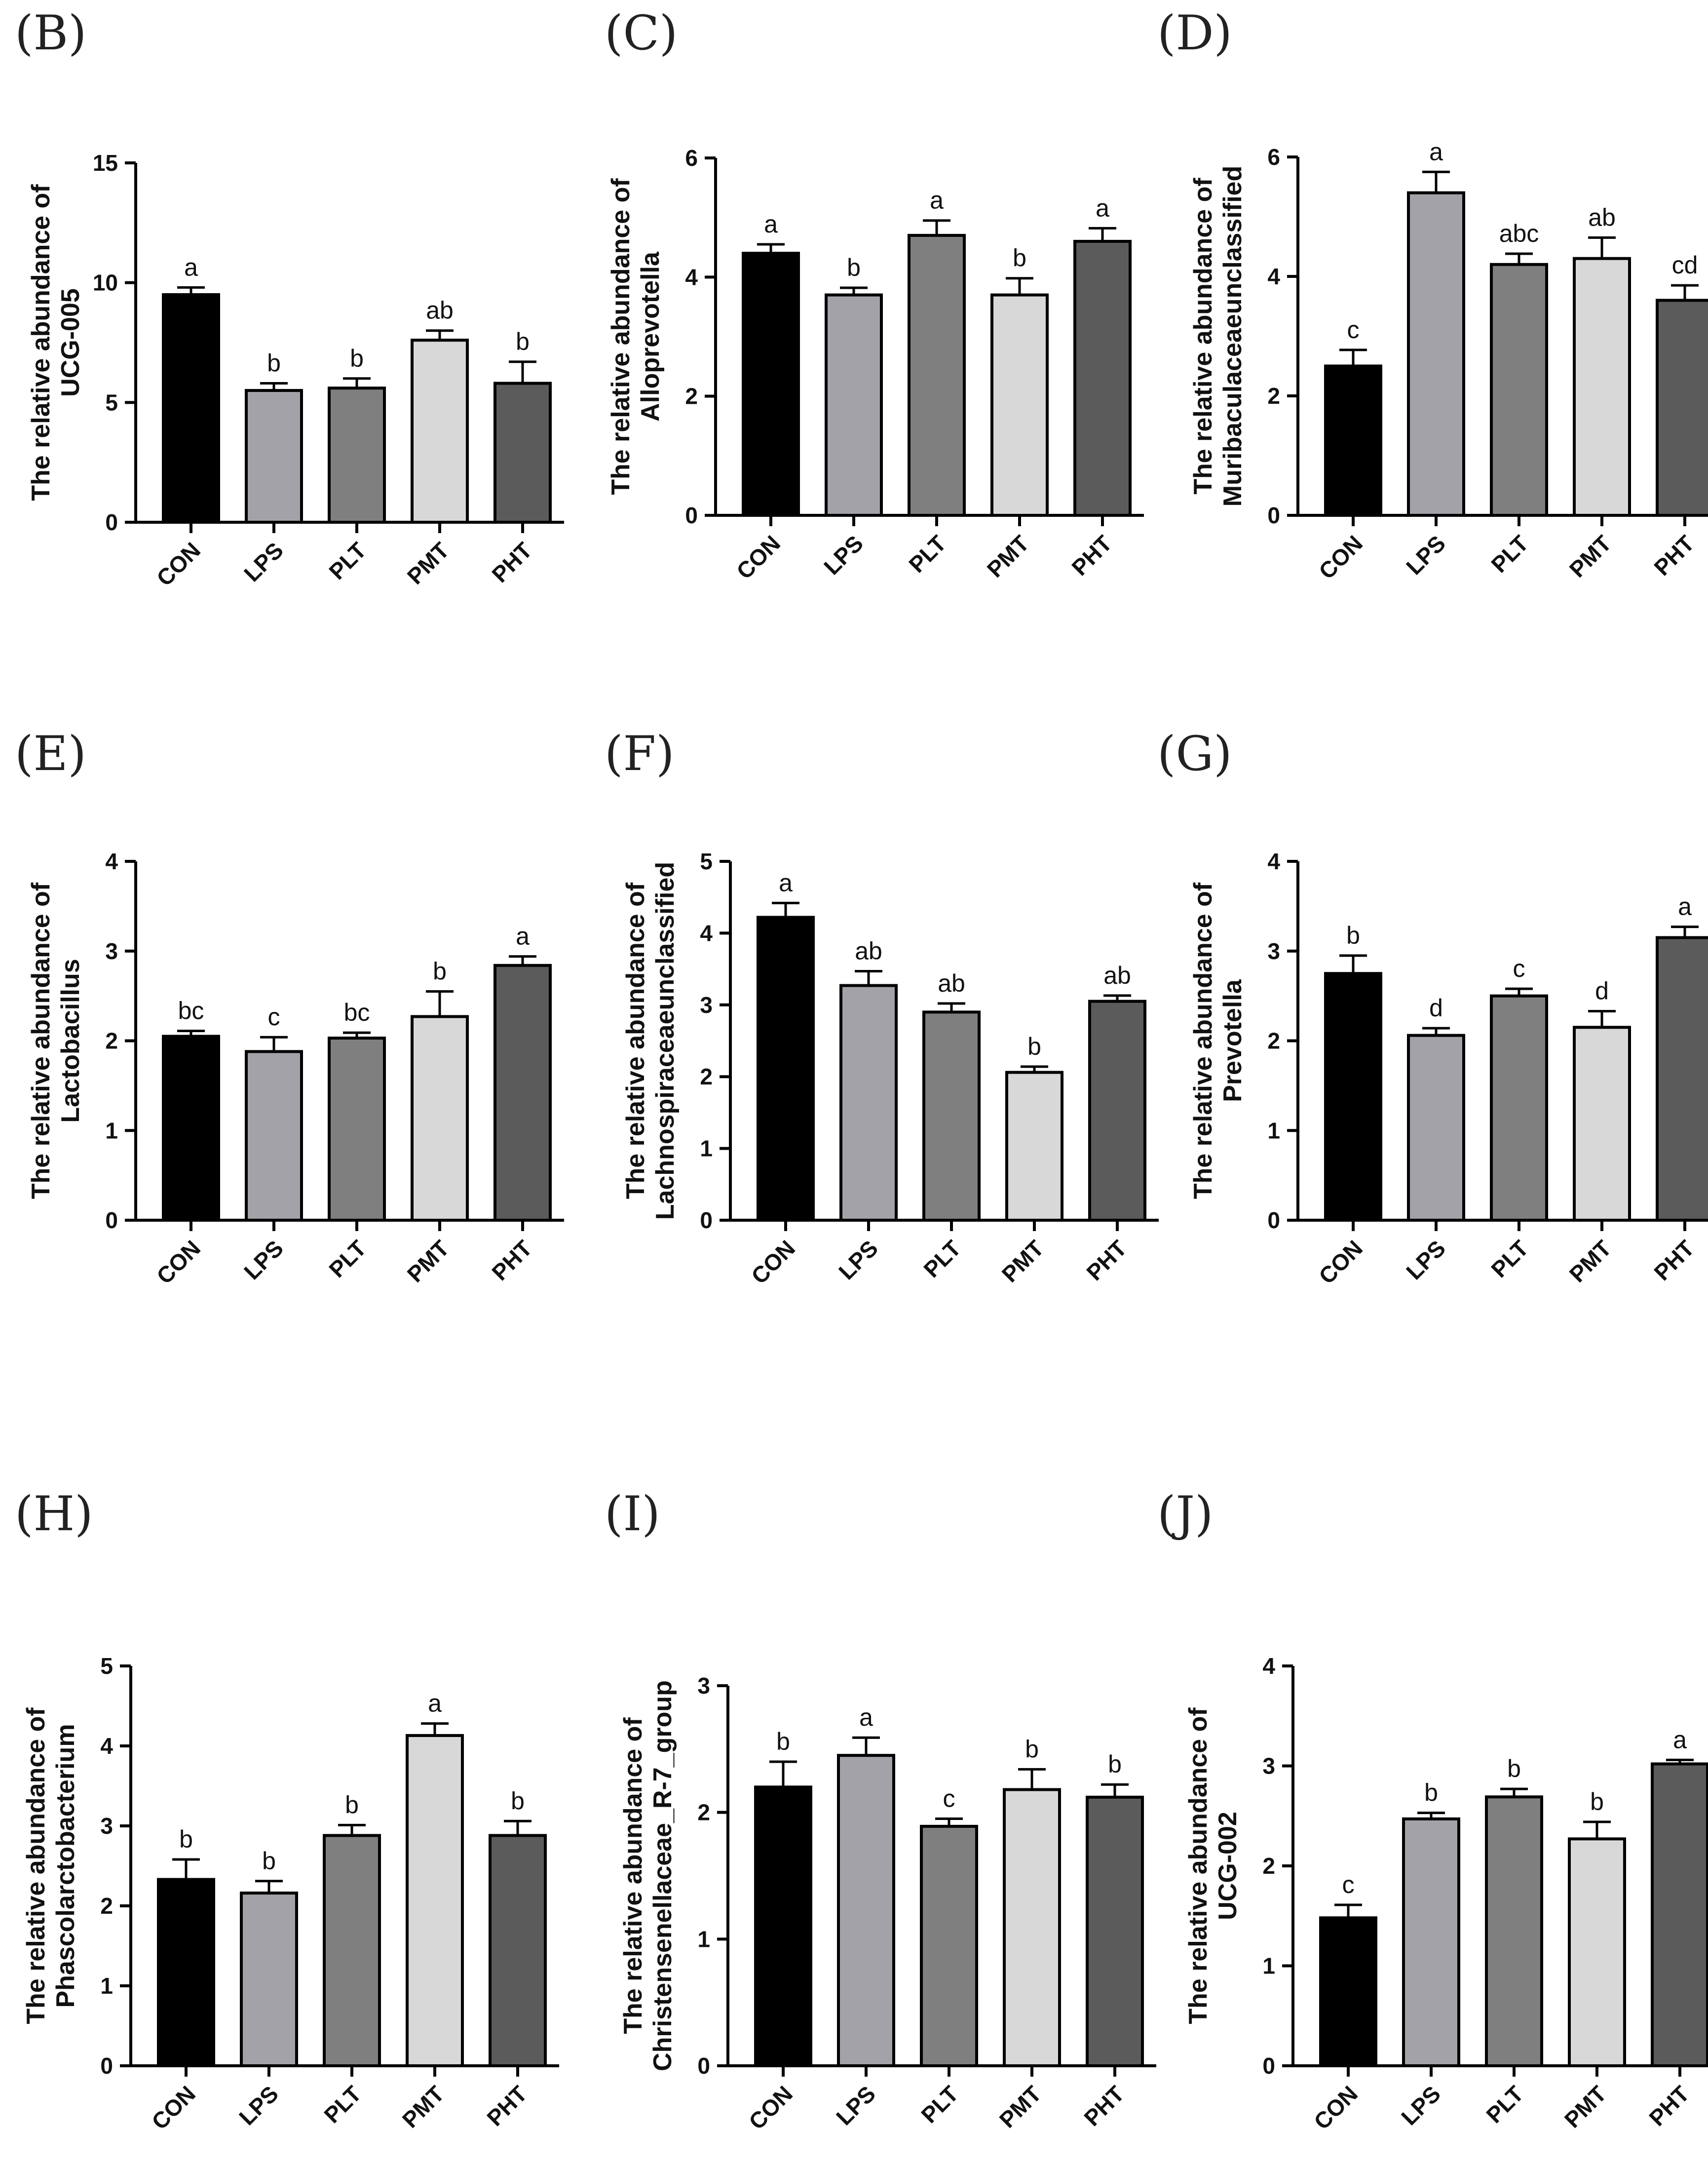  I want to click on y-tick-label: 15, so click(105, 163).